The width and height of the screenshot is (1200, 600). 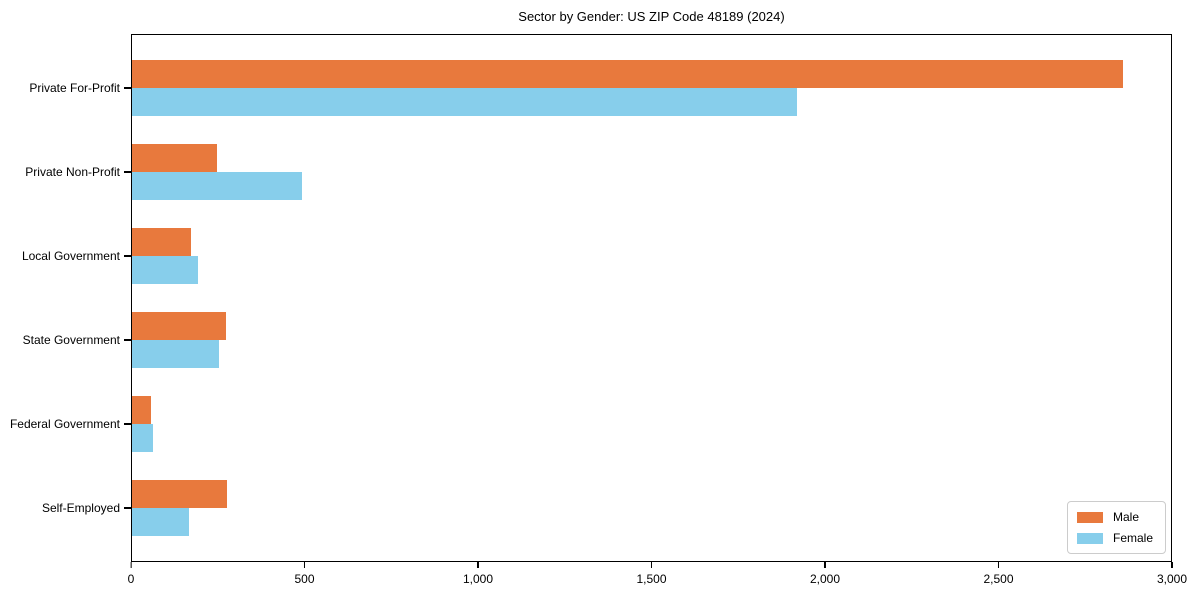 What do you see at coordinates (70, 256) in the screenshot?
I see `category-label: Local Government` at bounding box center [70, 256].